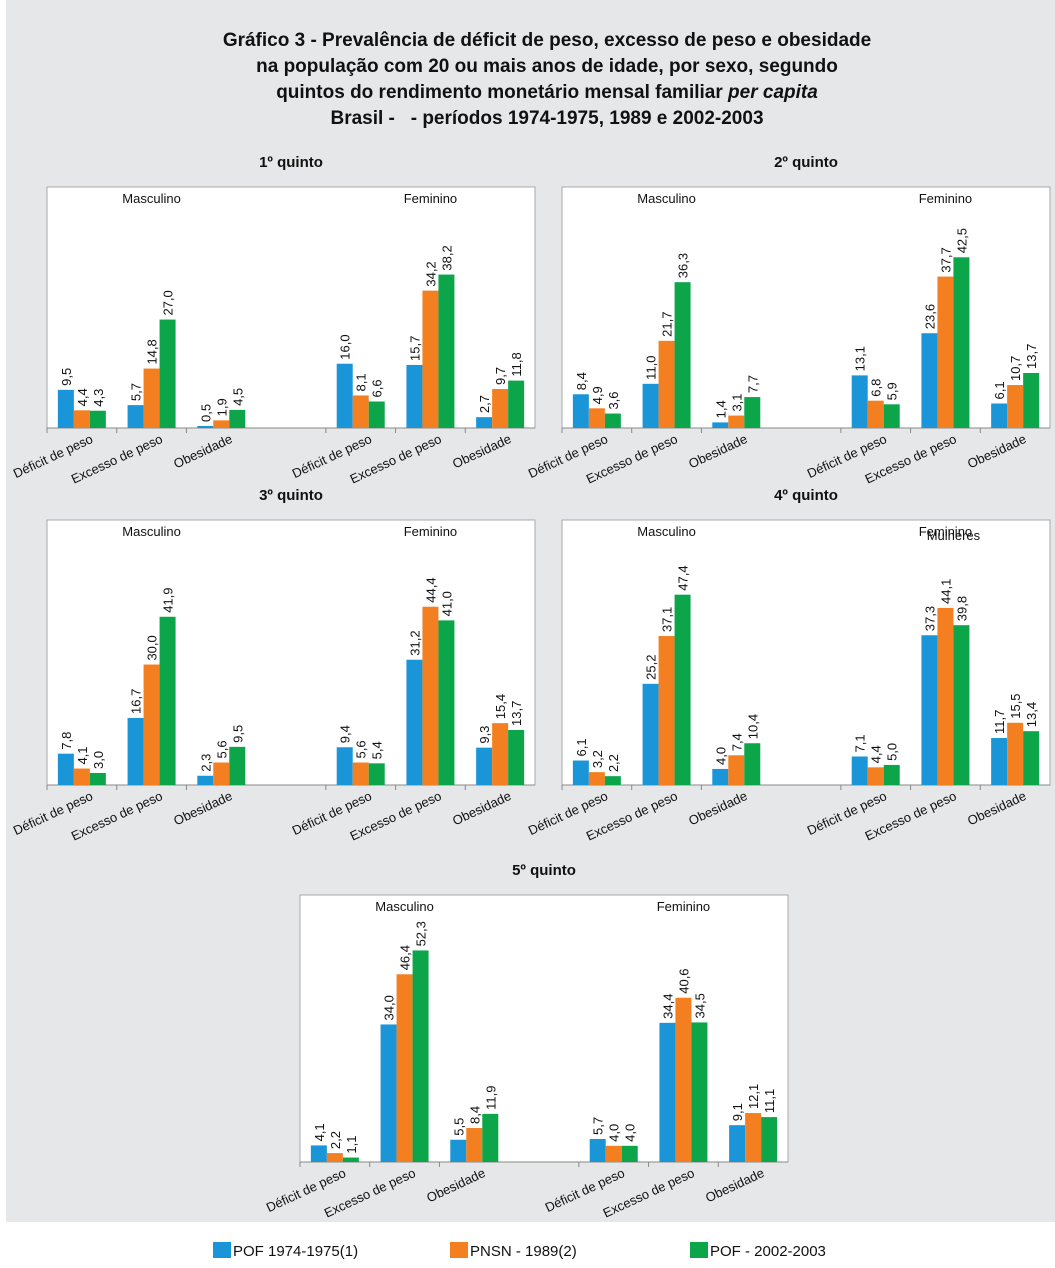 The height and width of the screenshot is (1268, 1055). I want to click on value-label: 41,9, so click(168, 599).